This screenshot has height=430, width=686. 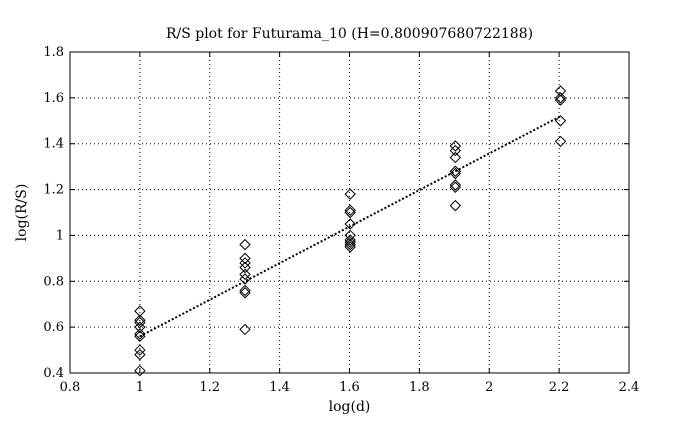 I want to click on y-tick-label: 1.2, so click(x=53, y=190).